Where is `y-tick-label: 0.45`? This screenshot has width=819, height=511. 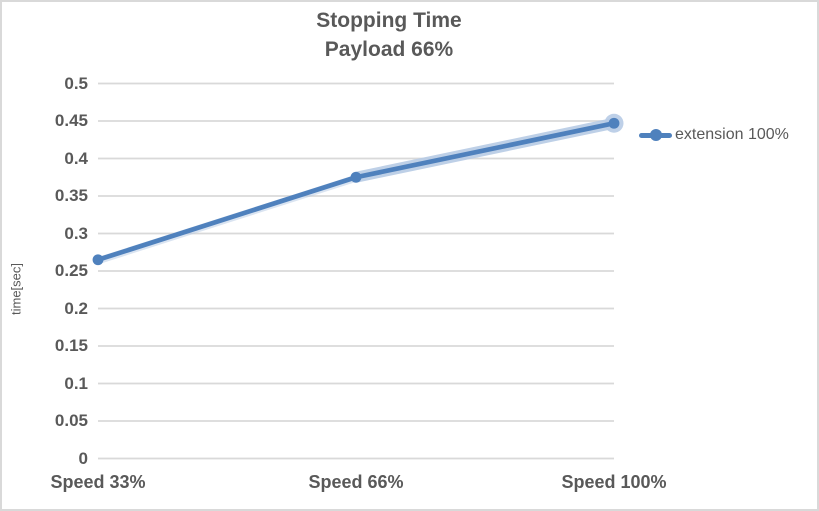
y-tick-label: 0.45 is located at coordinates (71, 120).